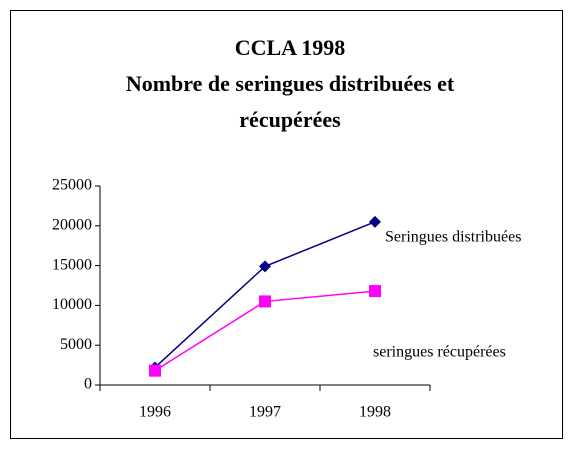 The image size is (575, 453). What do you see at coordinates (290, 47) in the screenshot?
I see `chart-title: CCLA 1998` at bounding box center [290, 47].